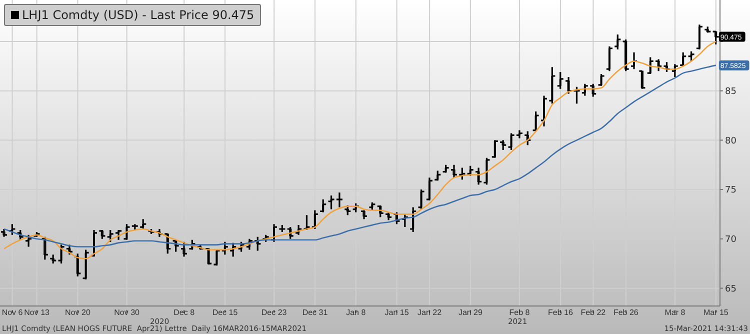 The image size is (750, 334). I want to click on x-tick-label: Nov 6, so click(13, 312).